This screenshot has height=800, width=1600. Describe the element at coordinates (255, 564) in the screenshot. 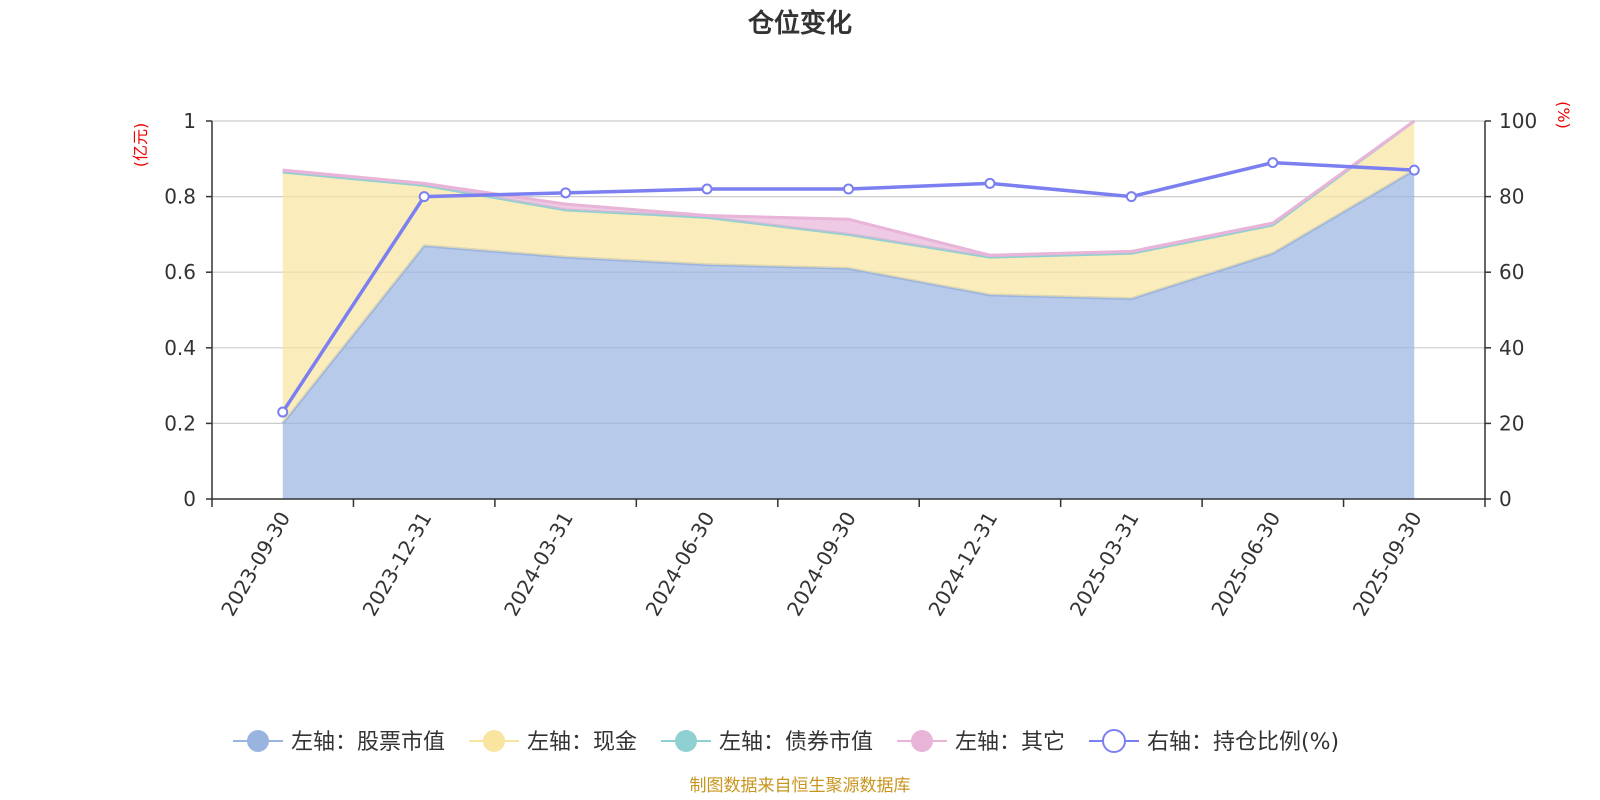

I see `x-tick-label: 2023-09-30` at that location.